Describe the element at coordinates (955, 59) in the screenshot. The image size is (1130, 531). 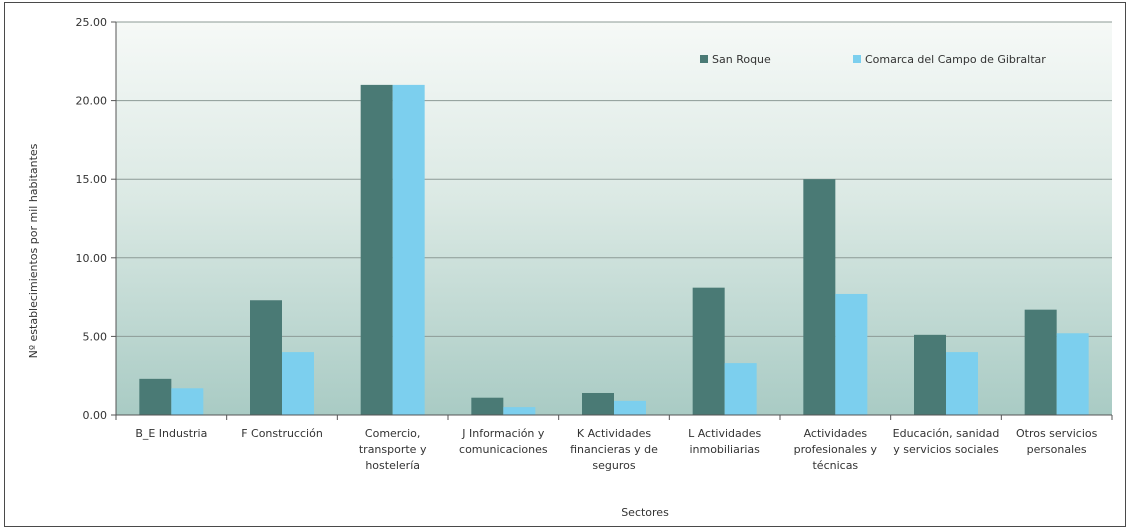
I see `legend-label: Comarca del Campo de Gibraltar` at that location.